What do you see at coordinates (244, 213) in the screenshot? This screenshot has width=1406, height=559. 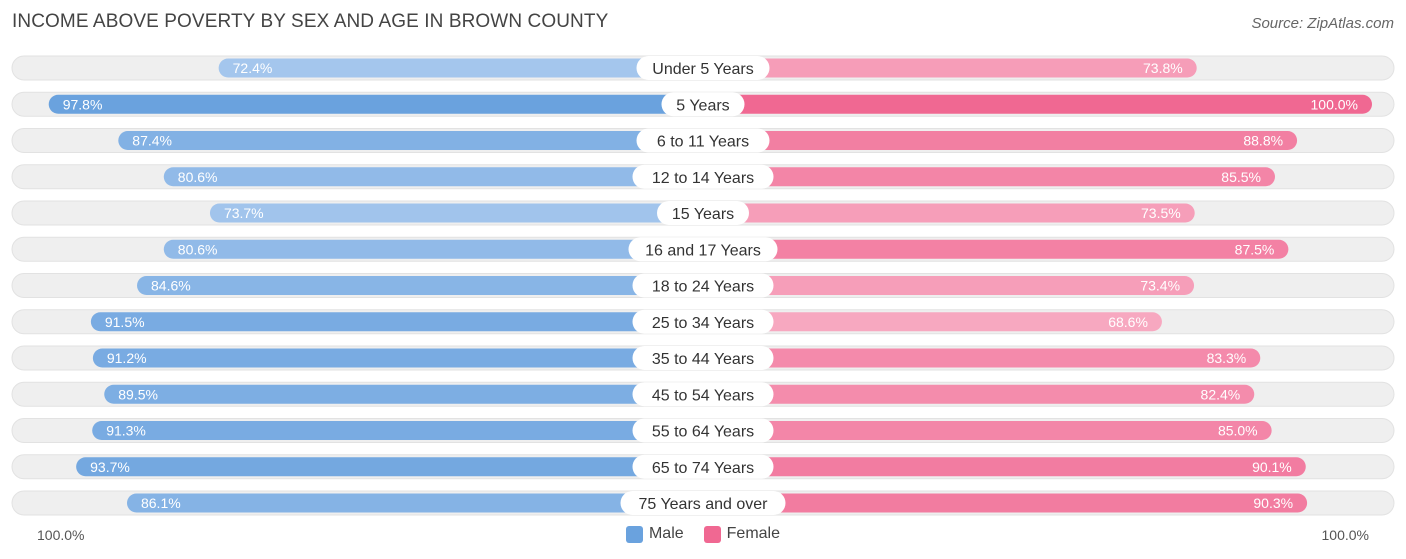 I see `male-value-label: 73.7%` at bounding box center [244, 213].